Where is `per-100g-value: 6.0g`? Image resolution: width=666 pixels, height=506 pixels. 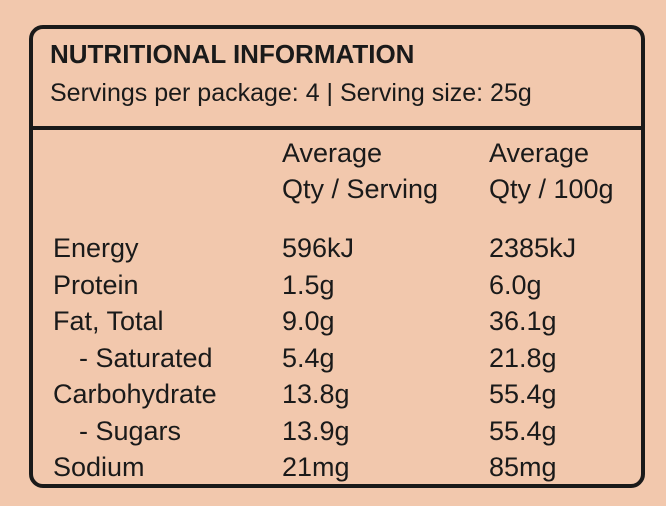
per-100g-value: 6.0g is located at coordinates (515, 284).